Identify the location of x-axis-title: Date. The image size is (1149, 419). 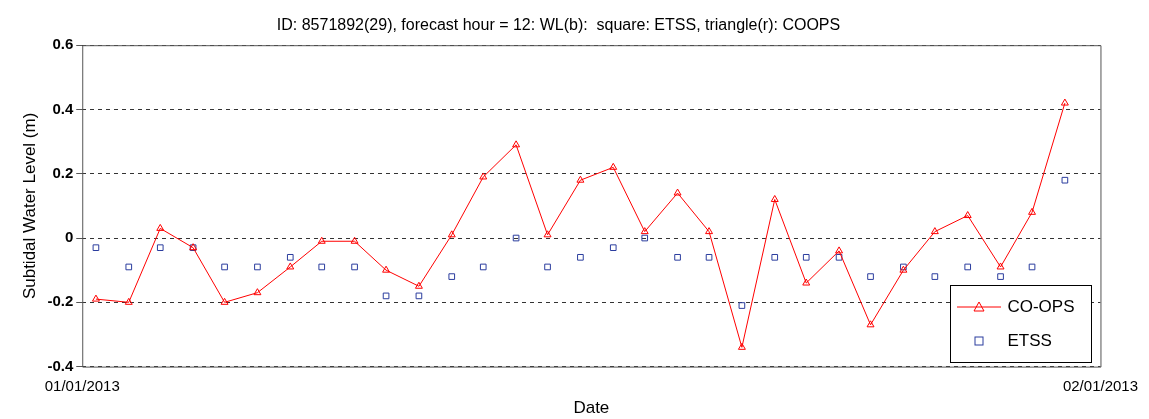
(591, 408).